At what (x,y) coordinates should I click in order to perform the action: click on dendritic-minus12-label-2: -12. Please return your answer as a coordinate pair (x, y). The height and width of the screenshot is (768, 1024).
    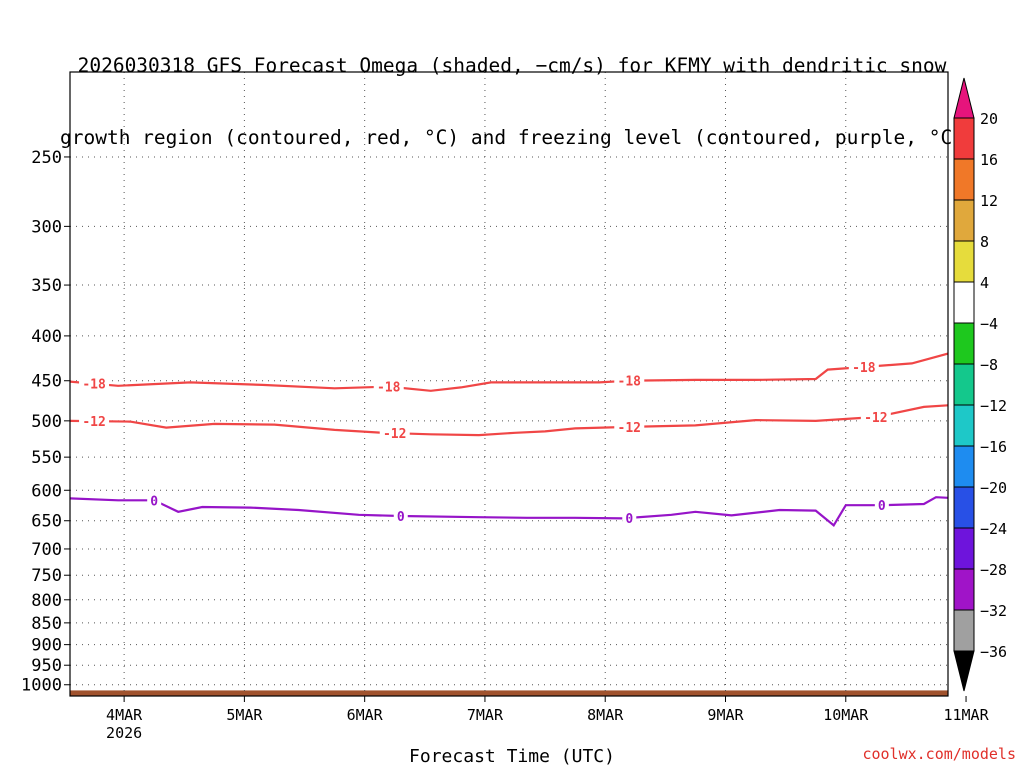
    Looking at the image, I should click on (629, 428).